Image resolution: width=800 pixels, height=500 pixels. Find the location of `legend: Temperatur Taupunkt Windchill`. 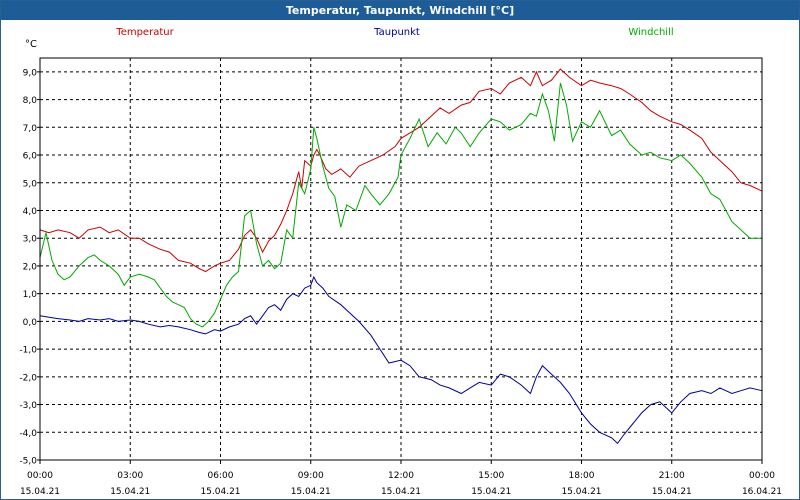

legend: Temperatur Taupunkt Windchill is located at coordinates (394, 32).